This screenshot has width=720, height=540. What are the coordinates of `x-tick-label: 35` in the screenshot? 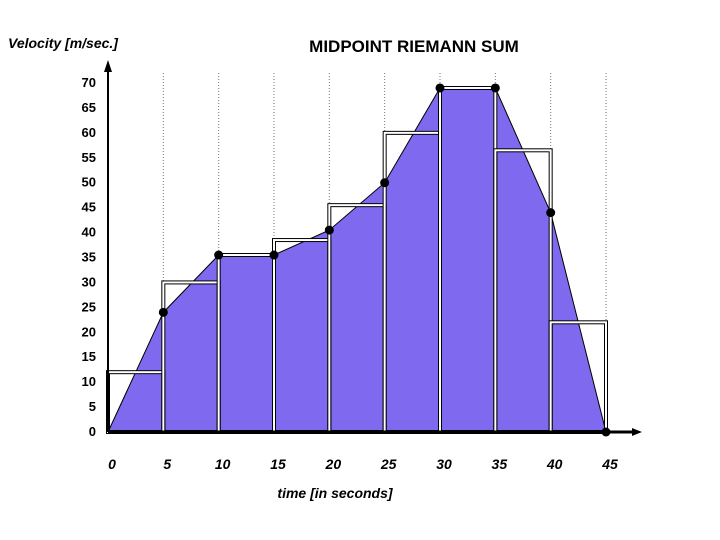 It's located at (500, 464).